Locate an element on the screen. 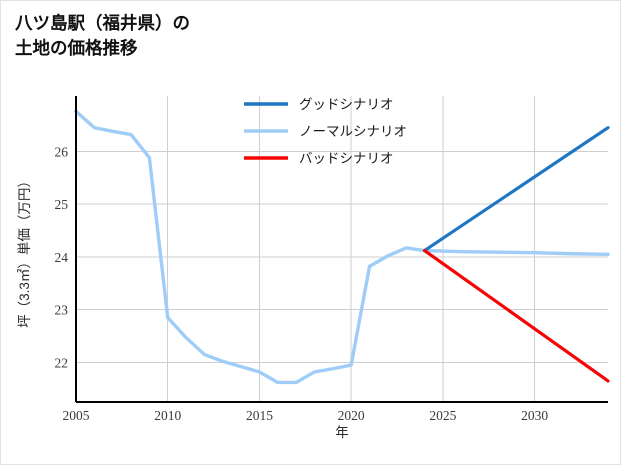 The image size is (621, 465). page-title: 八ツ島駅（福井県）の 土地の価格推移 is located at coordinates (102, 35).